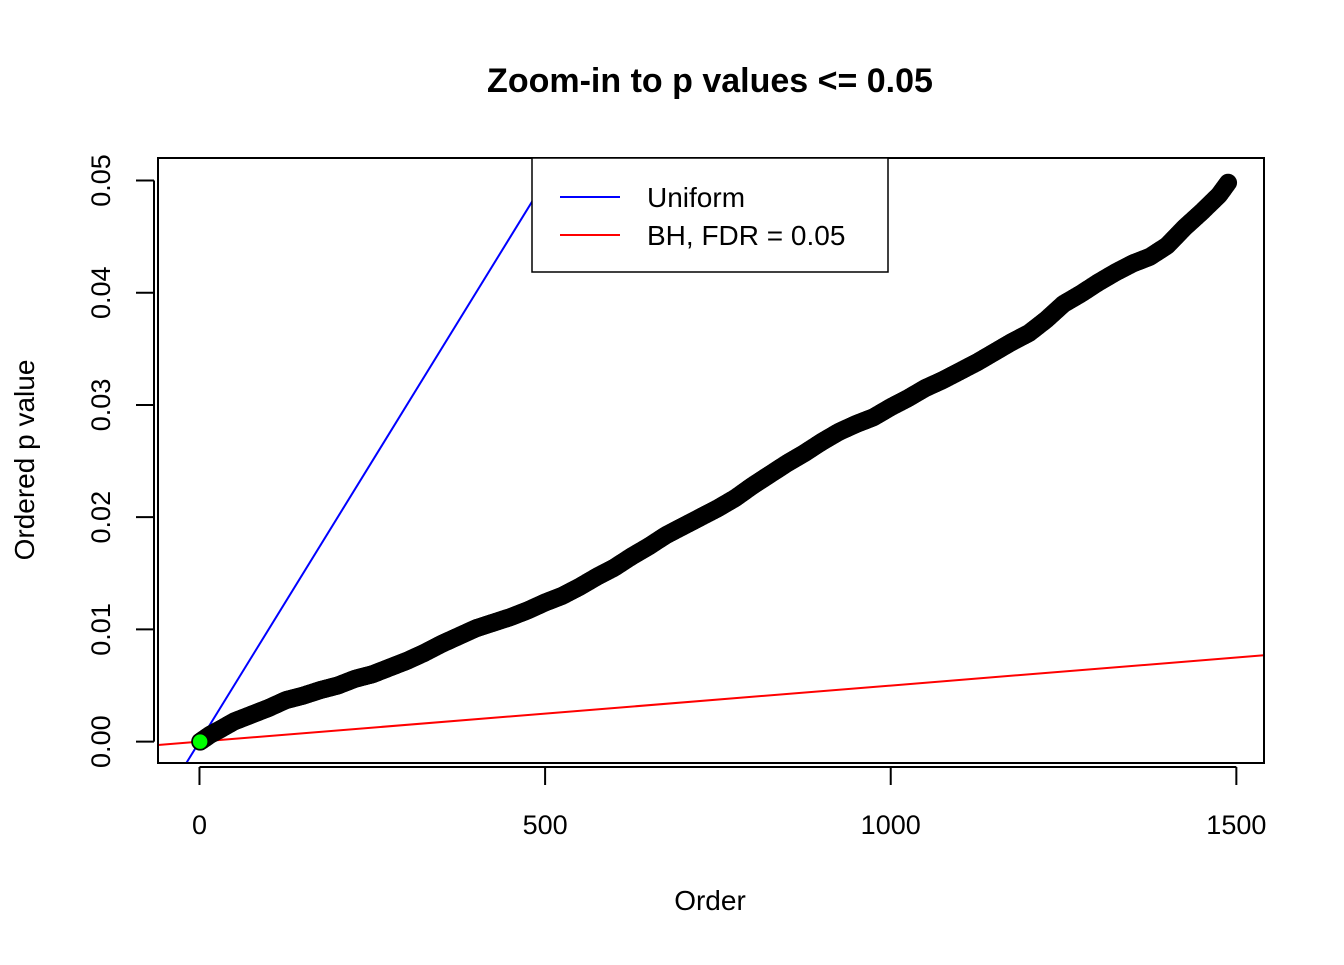  Describe the element at coordinates (729, 803) in the screenshot. I see `x-axis: 0 500 1000 1500` at that location.